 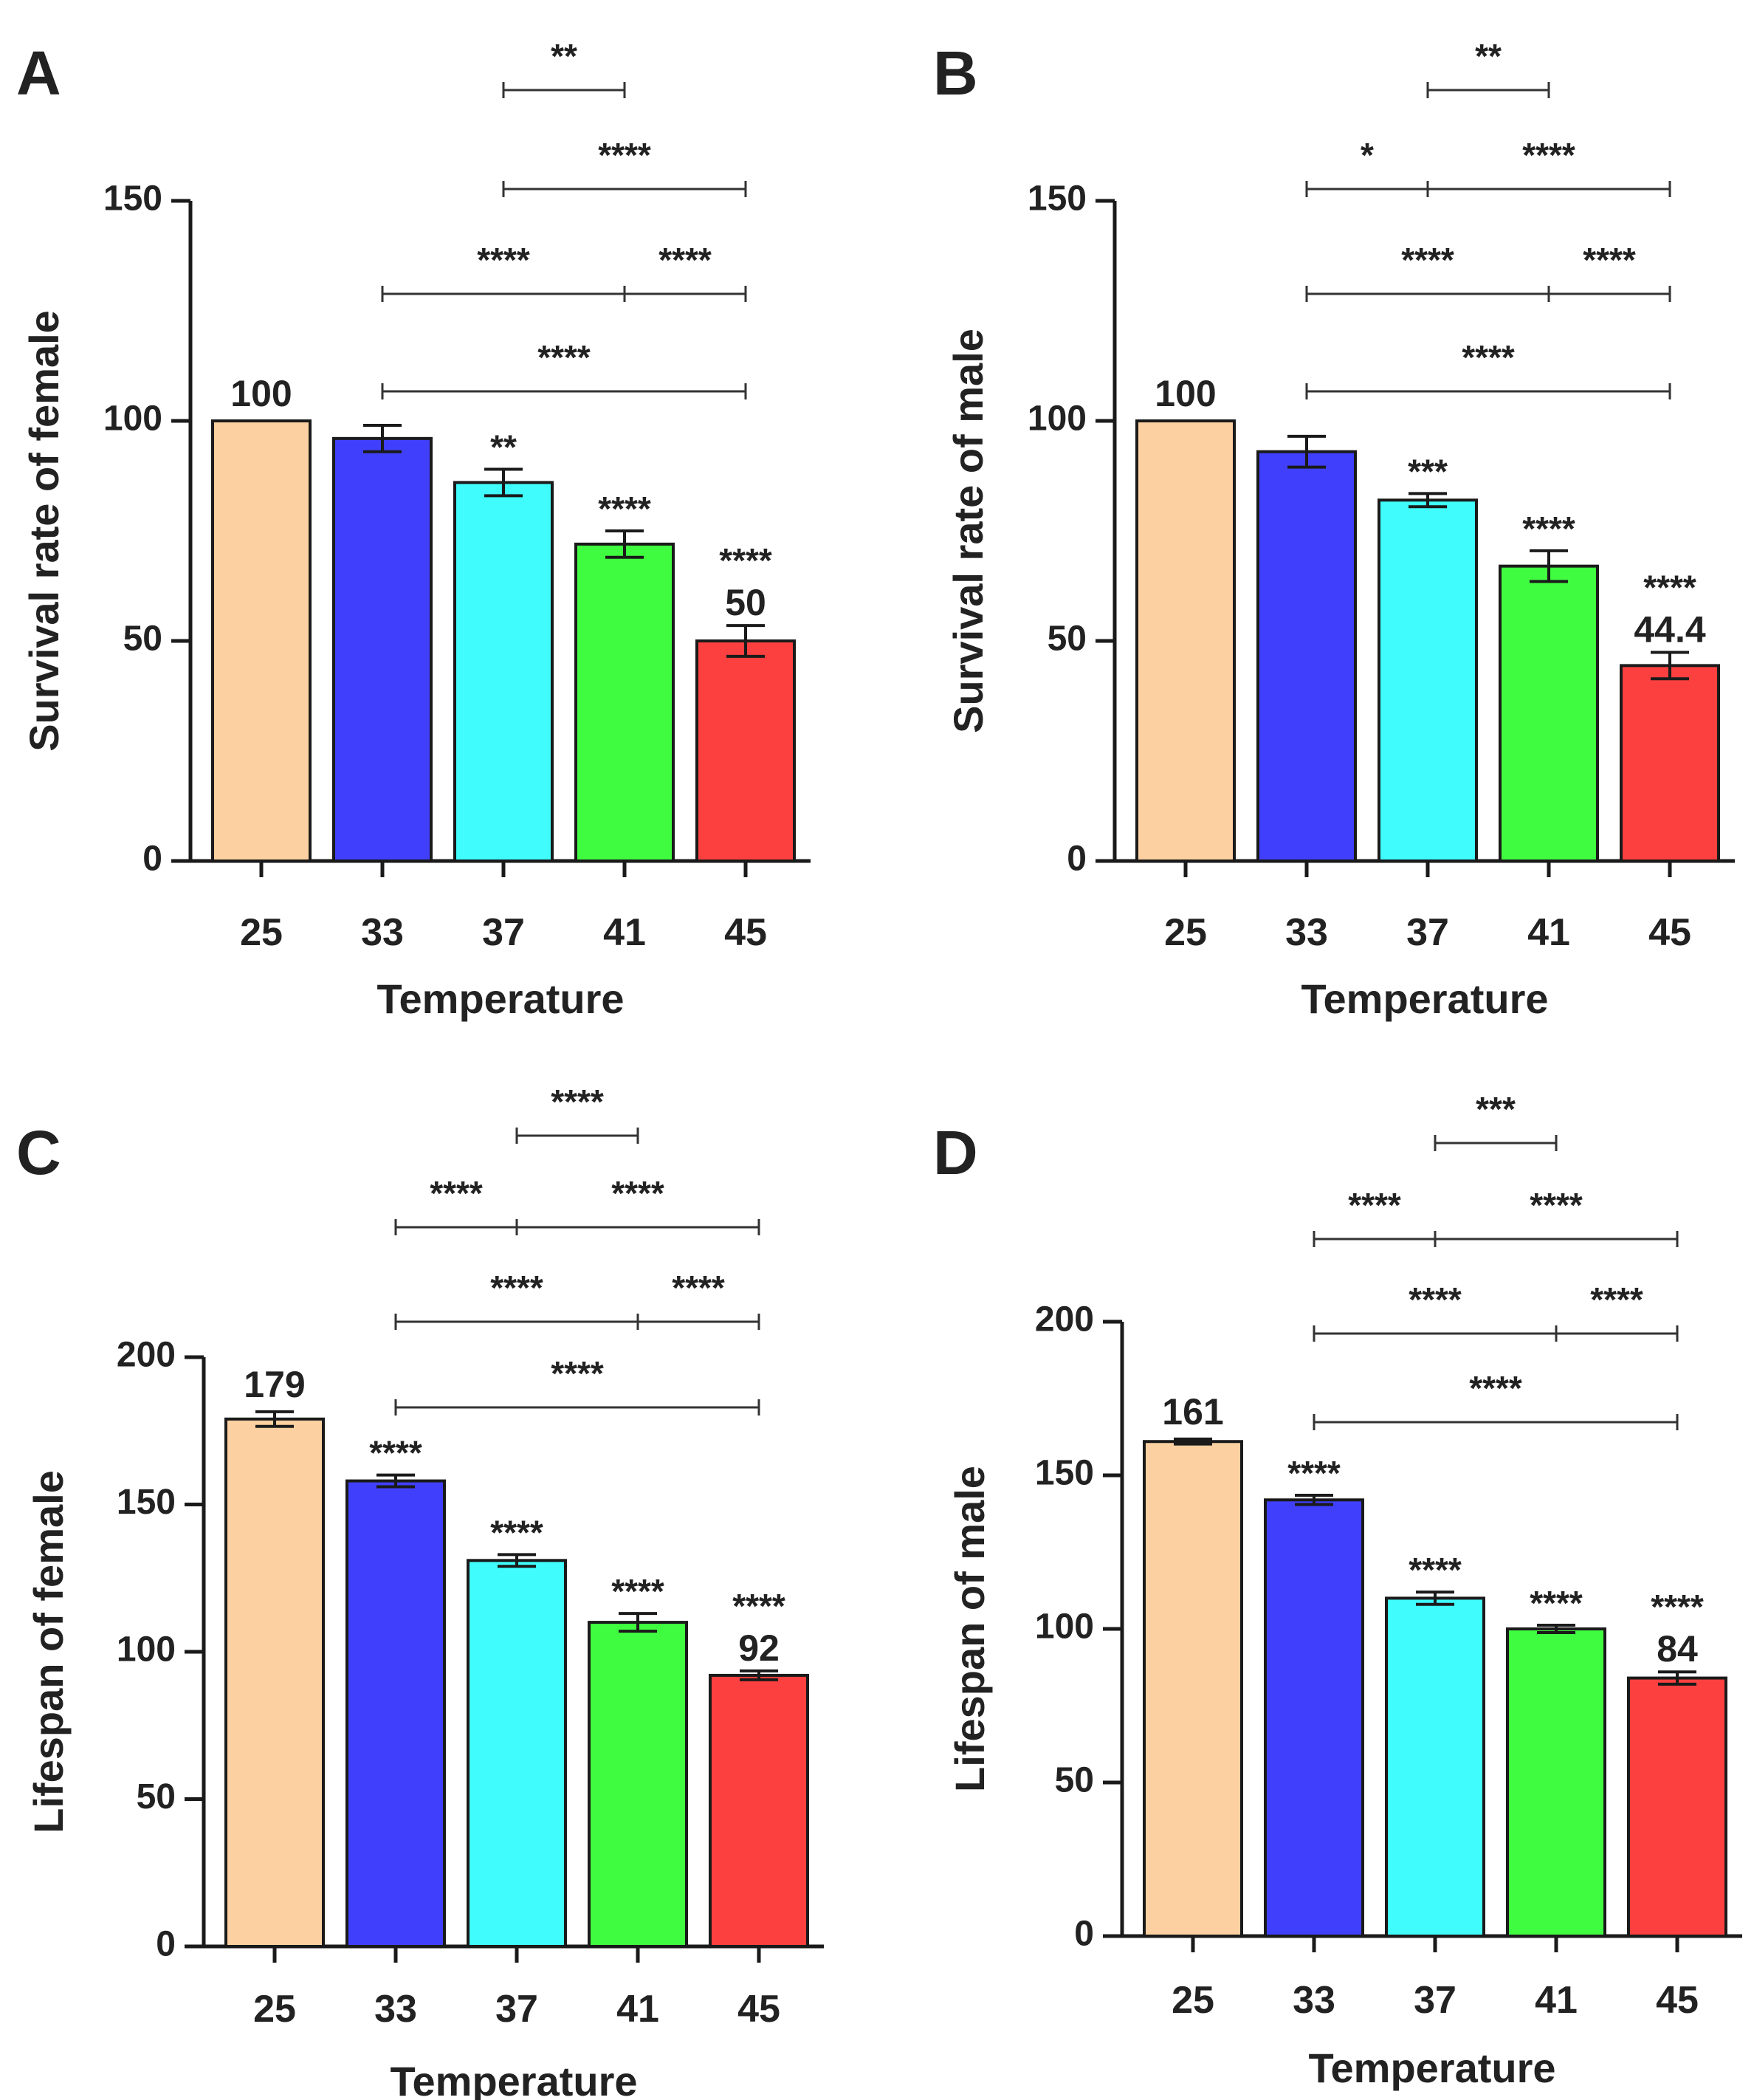 What do you see at coordinates (759, 1648) in the screenshot?
I see `data-label: 92` at bounding box center [759, 1648].